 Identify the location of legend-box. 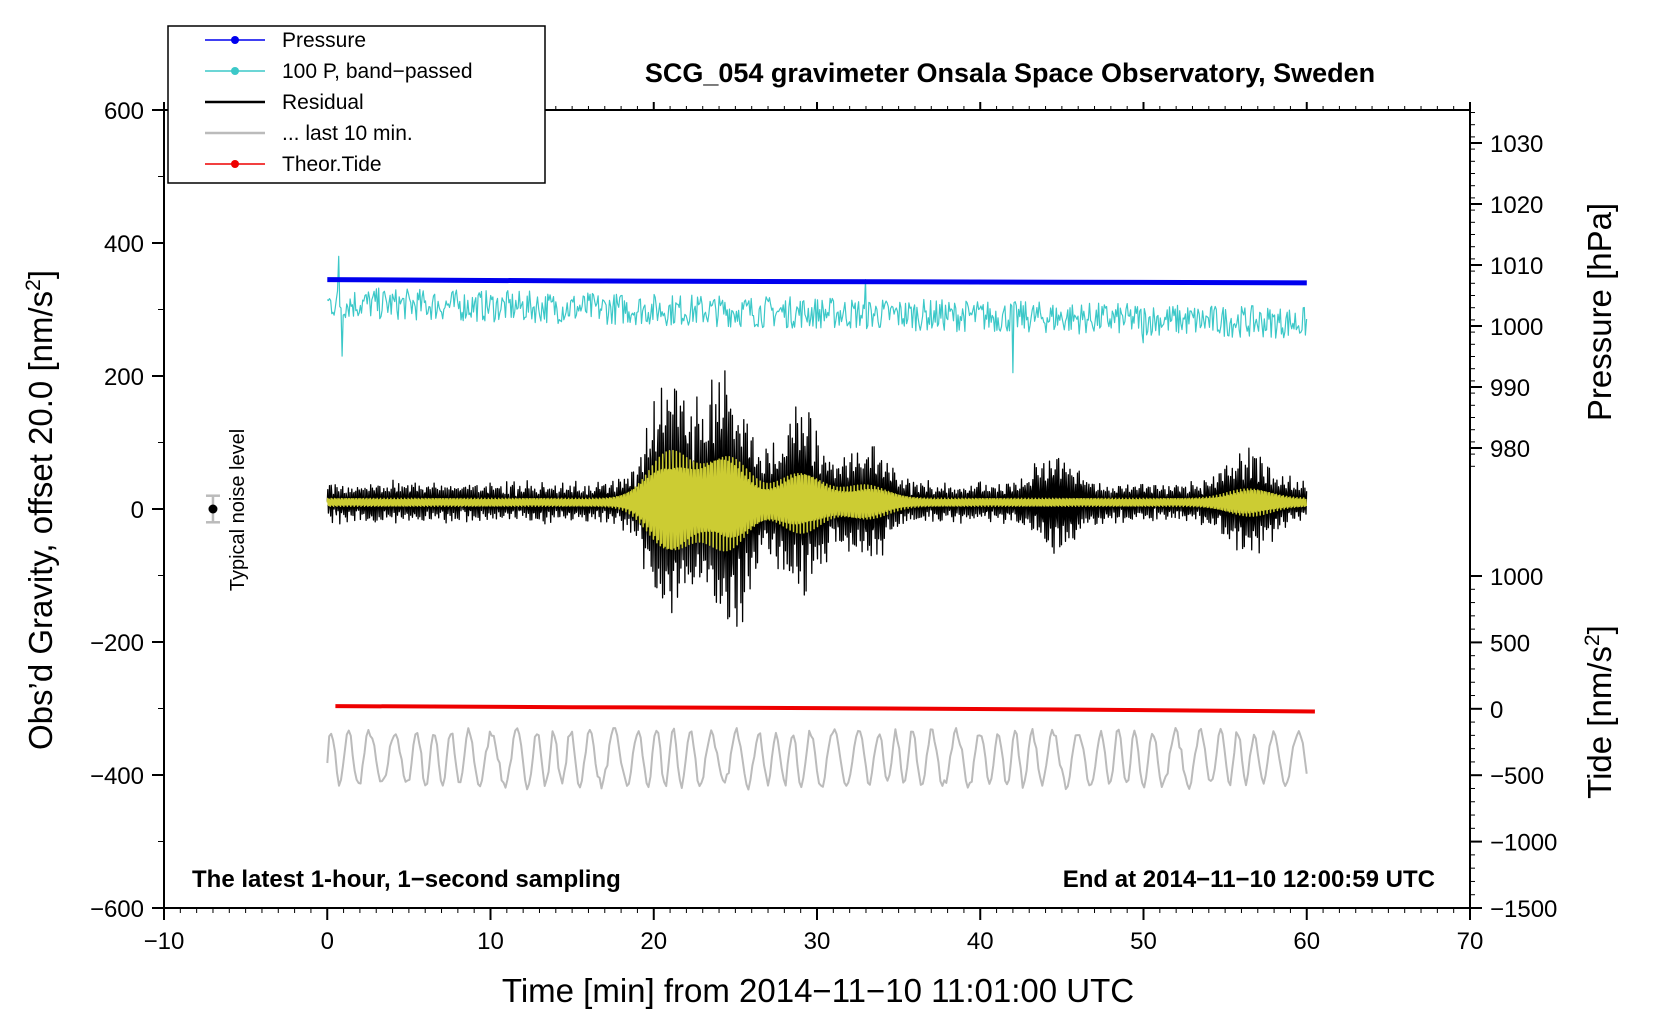
(356, 104).